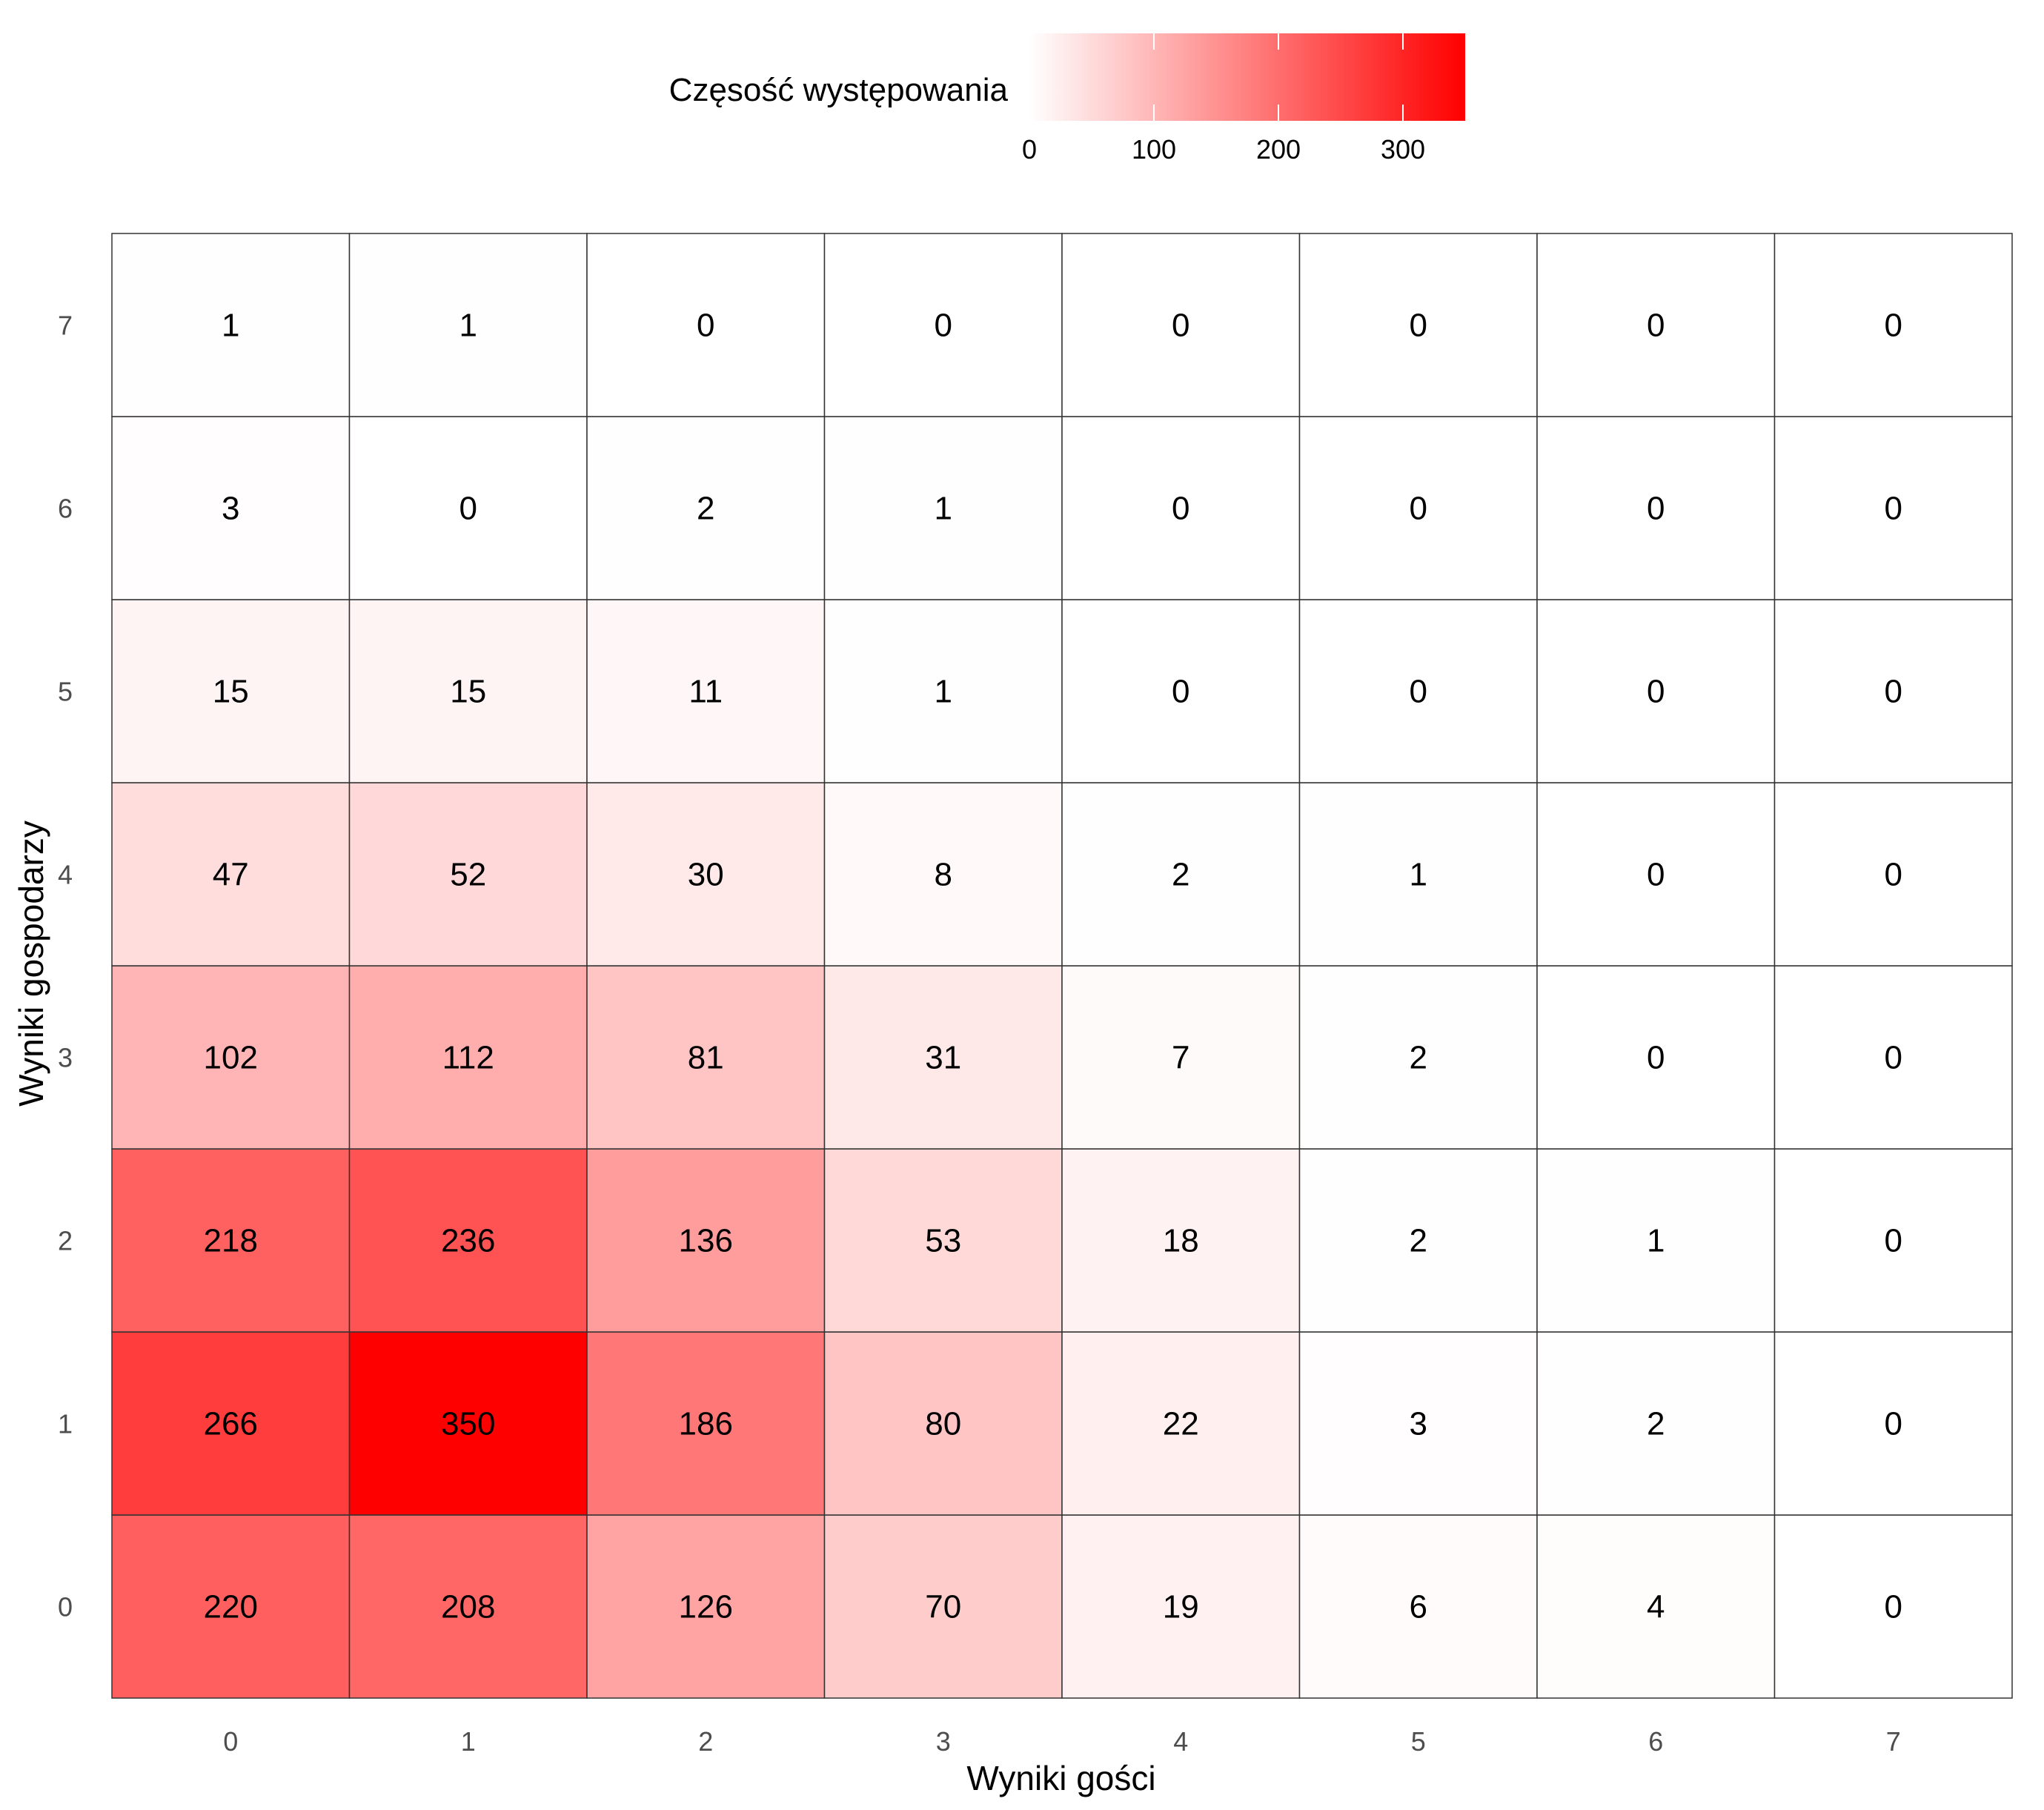  What do you see at coordinates (706, 875) in the screenshot?
I see `cell-value-label: 30` at bounding box center [706, 875].